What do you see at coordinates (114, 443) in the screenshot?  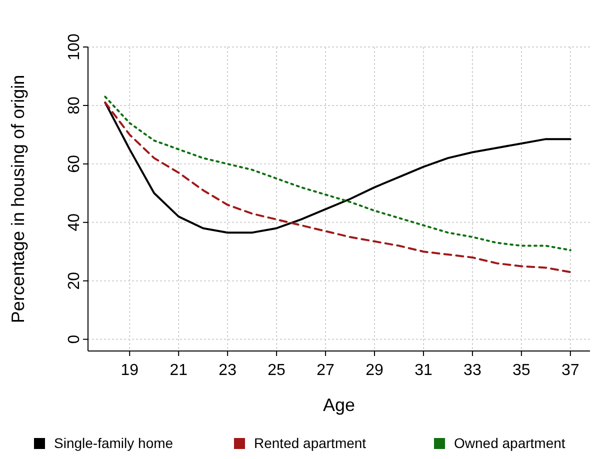 I see `legend-label: Single-family home` at bounding box center [114, 443].